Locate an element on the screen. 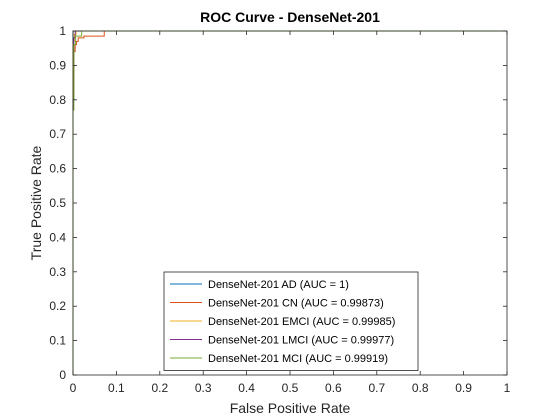 This screenshot has height=420, width=560. legend-label-0: DenseNet-201 AD (AUC = 1) is located at coordinates (278, 285).